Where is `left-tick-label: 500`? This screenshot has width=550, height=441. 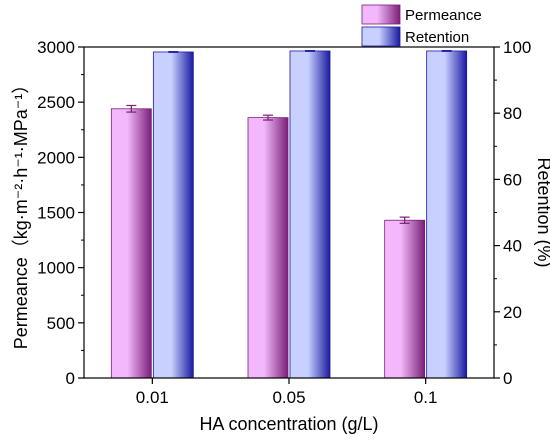
left-tick-label: 500 is located at coordinates (61, 323).